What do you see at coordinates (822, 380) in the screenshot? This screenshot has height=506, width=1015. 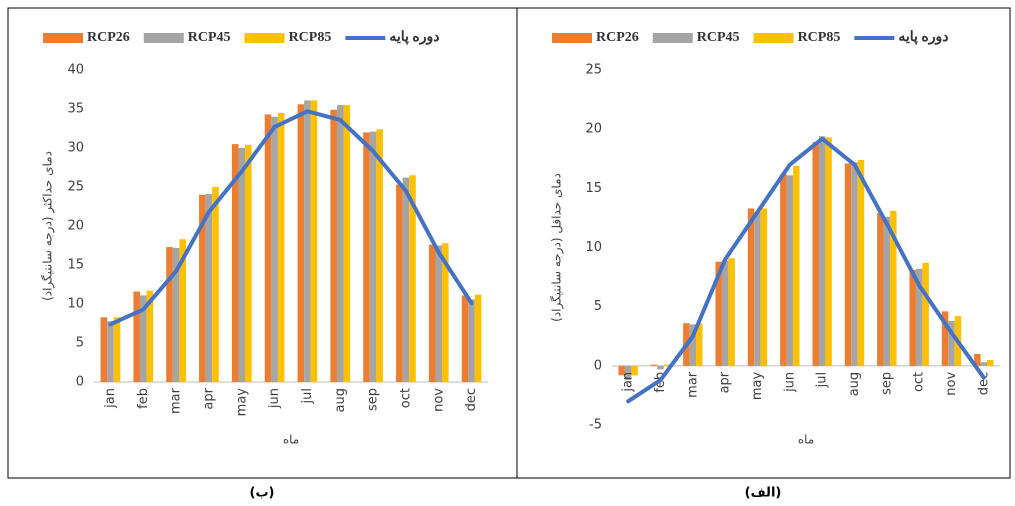 I see `x-tick-label: jul` at bounding box center [822, 380].